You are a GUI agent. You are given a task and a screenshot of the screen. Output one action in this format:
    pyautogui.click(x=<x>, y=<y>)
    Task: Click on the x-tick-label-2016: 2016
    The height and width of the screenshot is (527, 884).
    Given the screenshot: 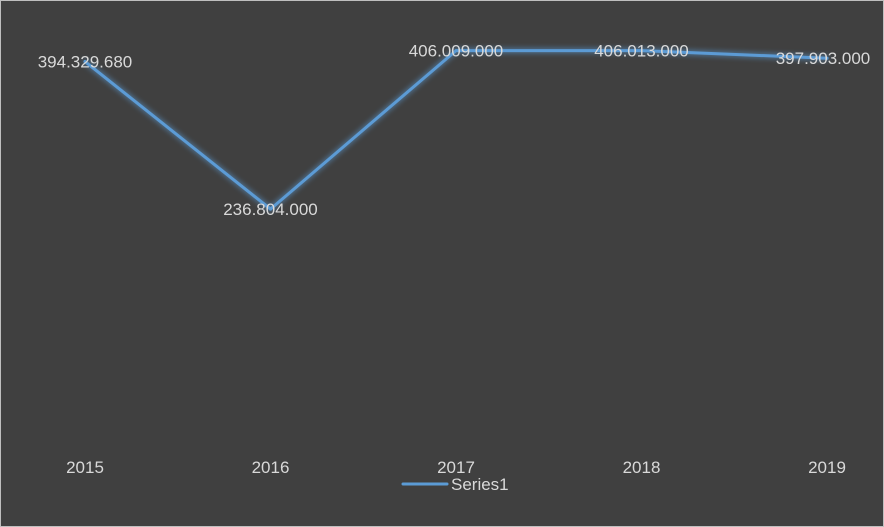 What is the action you would take?
    pyautogui.click(x=271, y=467)
    